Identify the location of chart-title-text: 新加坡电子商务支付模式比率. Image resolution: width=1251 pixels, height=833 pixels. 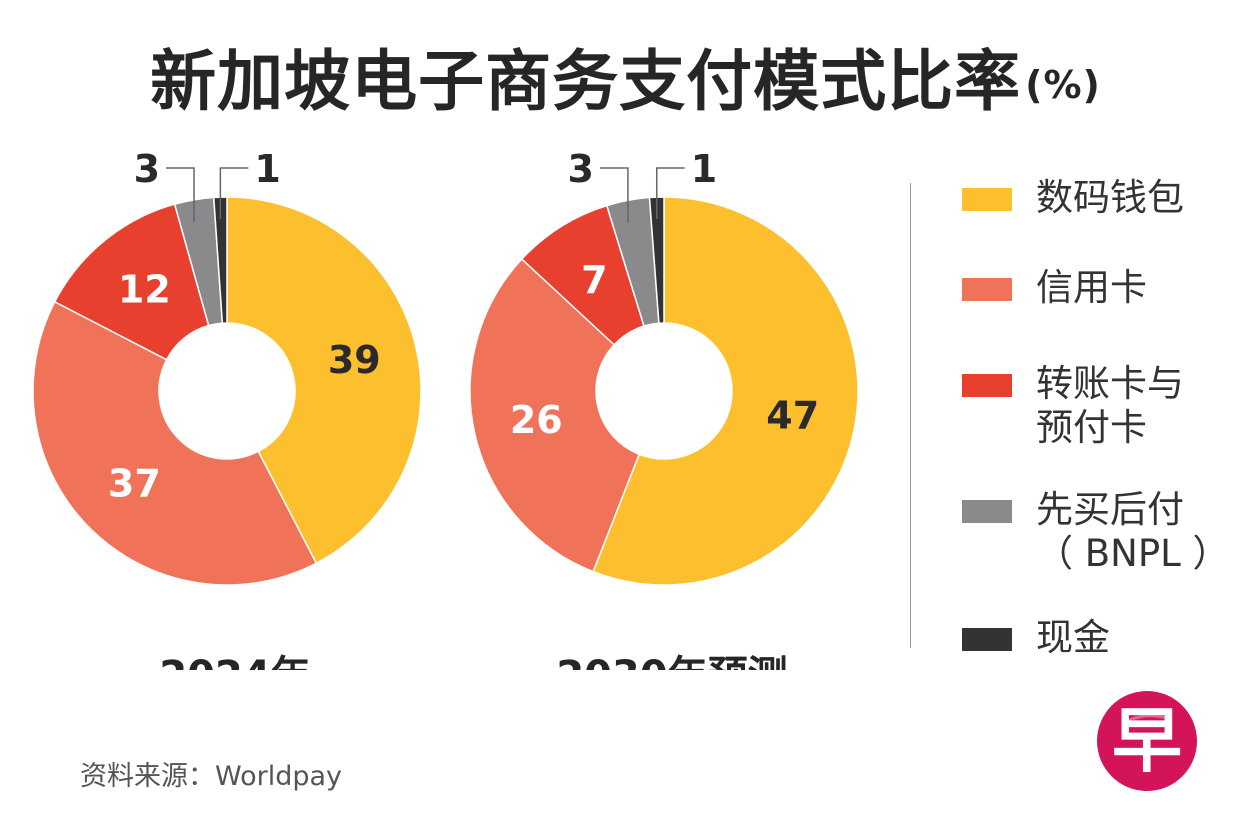
(586, 81).